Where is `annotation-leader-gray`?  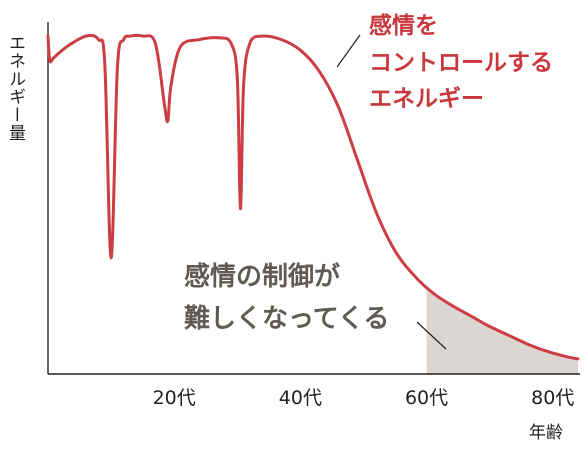 annotation-leader-gray is located at coordinates (431, 335).